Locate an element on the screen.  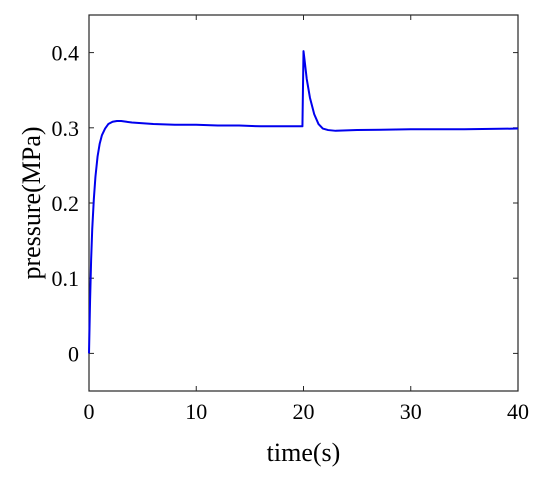
y-tick-label: 0.4 is located at coordinates (66, 53).